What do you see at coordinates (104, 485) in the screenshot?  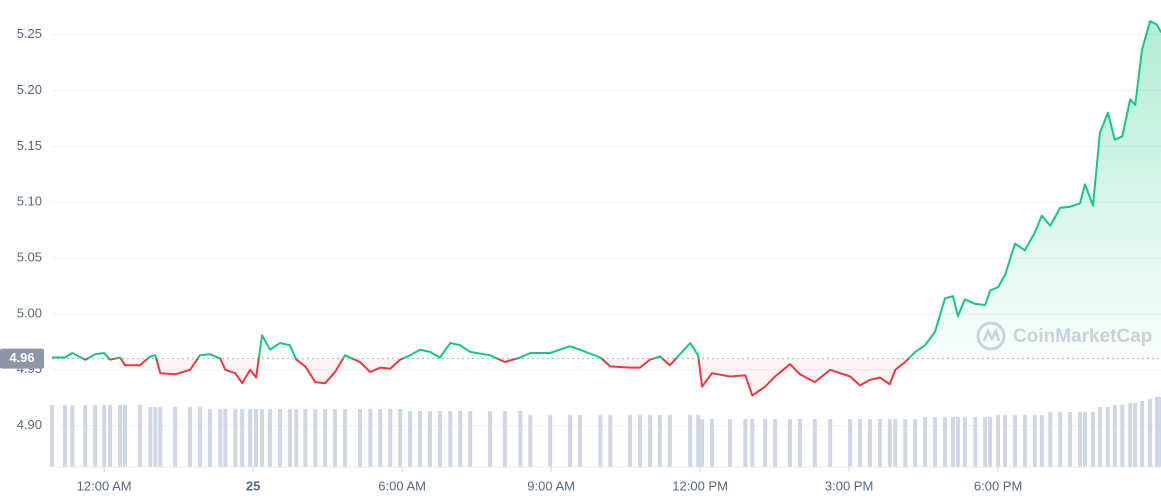 I see `x-tick-label: 12:00 AM` at bounding box center [104, 485].